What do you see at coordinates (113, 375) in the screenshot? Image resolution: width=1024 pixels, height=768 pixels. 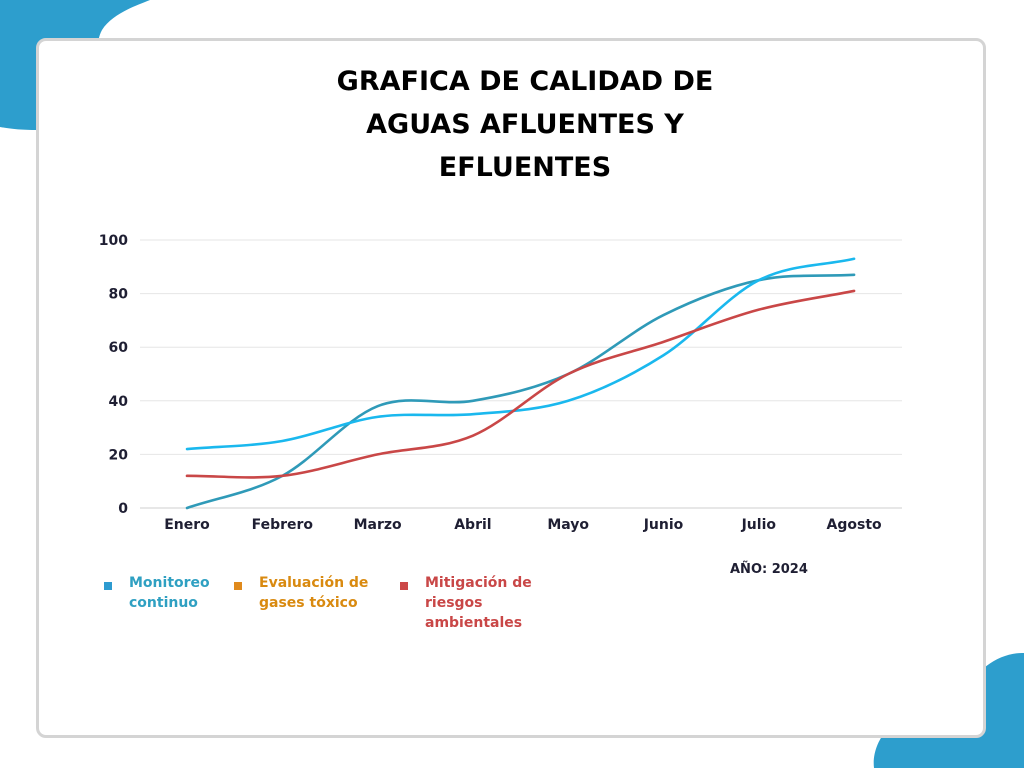 I see `y-axis-ticks: 0 20 40 60 80 100` at bounding box center [113, 375].